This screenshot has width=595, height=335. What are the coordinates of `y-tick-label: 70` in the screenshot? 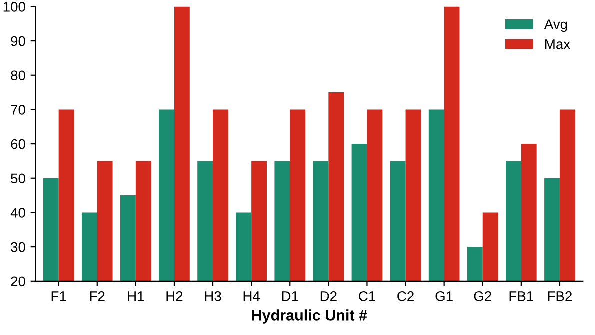 It's located at (18, 110).